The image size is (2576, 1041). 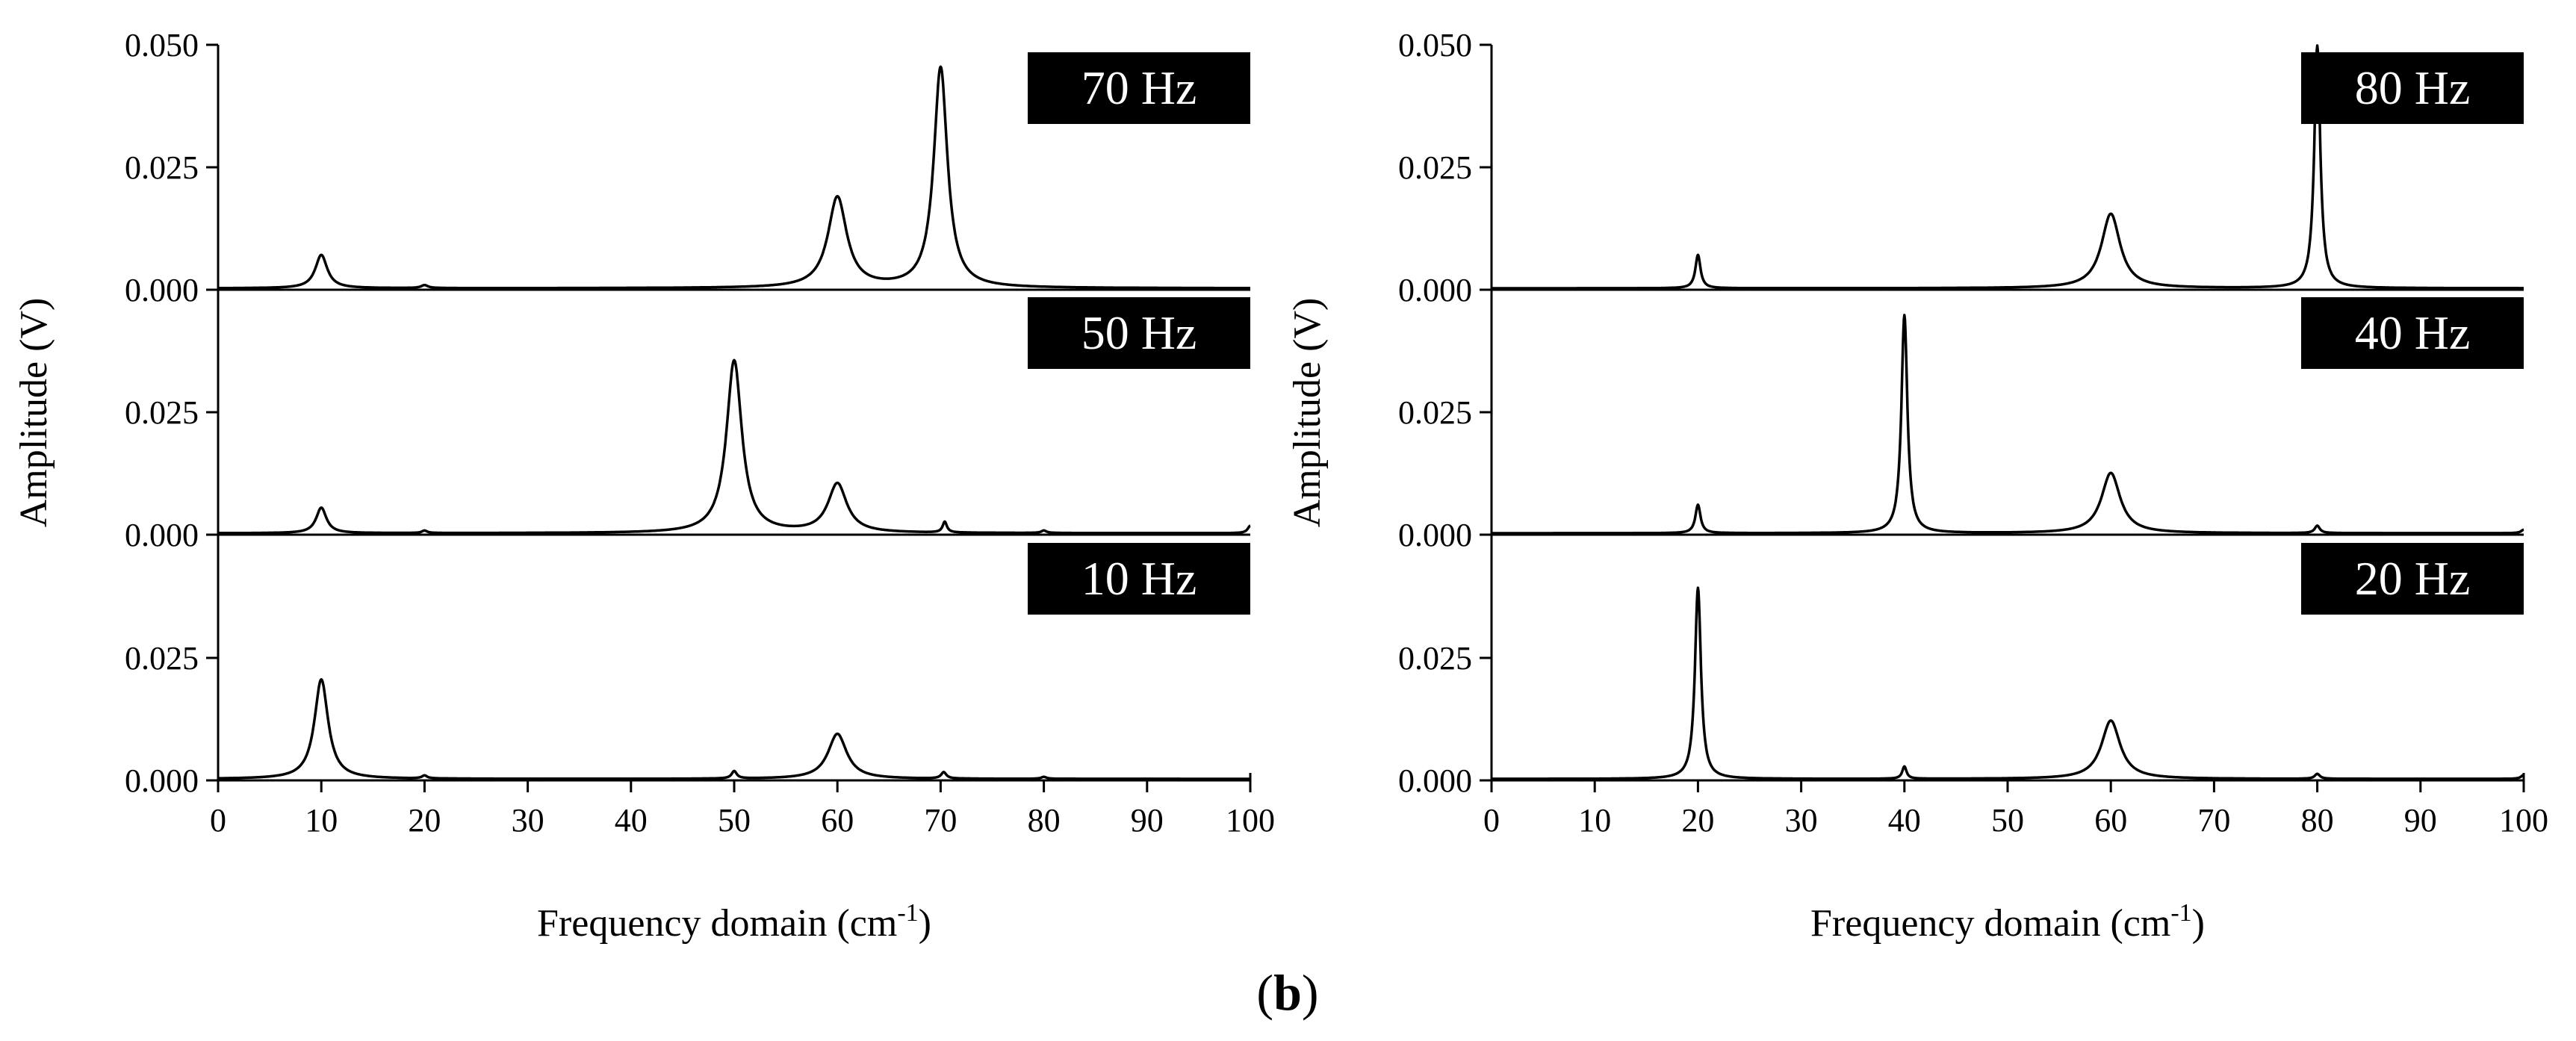 What do you see at coordinates (1287, 993) in the screenshot?
I see `figure-label: (b)` at bounding box center [1287, 993].